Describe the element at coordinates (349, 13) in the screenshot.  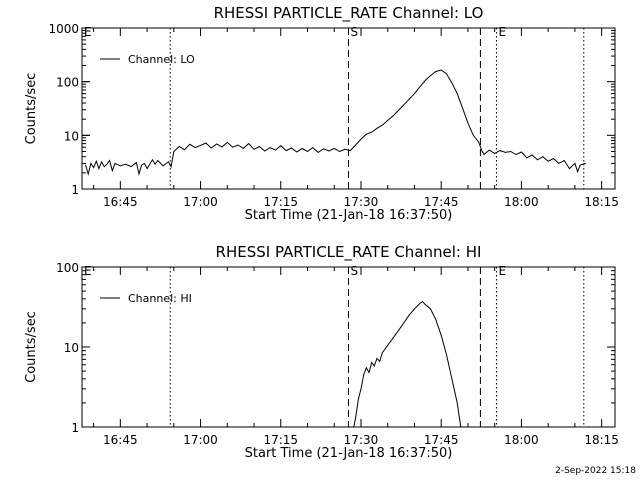
I see `chart-title: RHESSI PARTICLE_RATE Channel: LO` at that location.